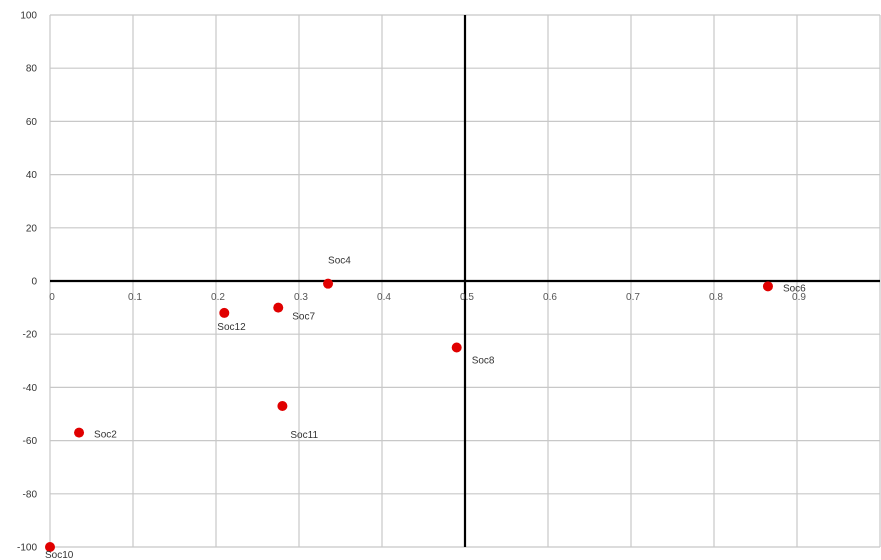 The image size is (881, 560). I want to click on x-tick-label: 0.9, so click(799, 297).